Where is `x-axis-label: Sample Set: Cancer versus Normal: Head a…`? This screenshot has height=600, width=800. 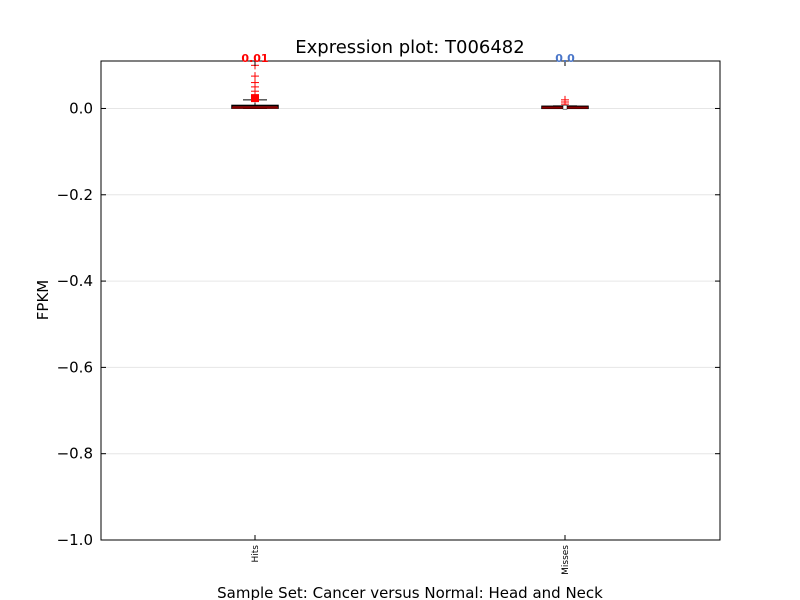
x-axis-label: Sample Set: Cancer versus Normal: Head a… is located at coordinates (410, 592).